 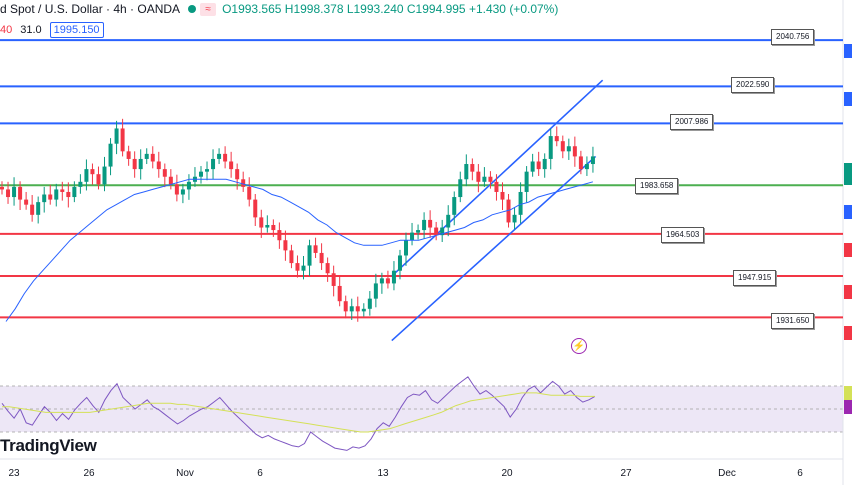 I want to click on level-label: 1983.658, so click(x=657, y=186).